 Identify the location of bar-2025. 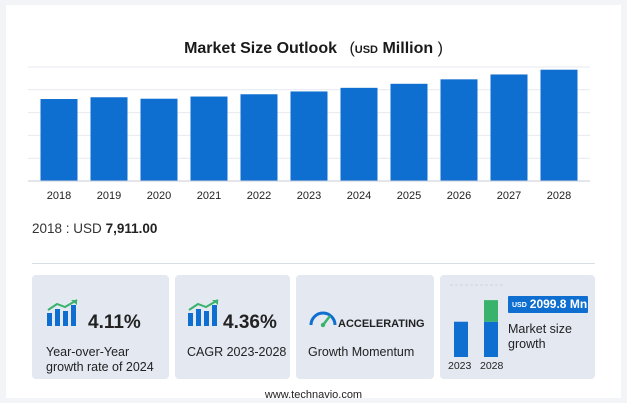
(409, 132).